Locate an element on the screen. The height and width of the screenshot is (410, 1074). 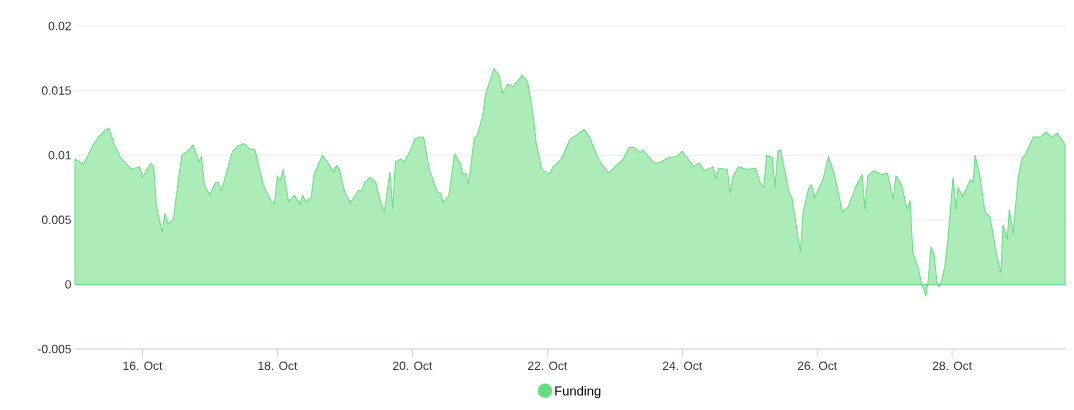
x-tick-label: 16. Oct is located at coordinates (143, 366).